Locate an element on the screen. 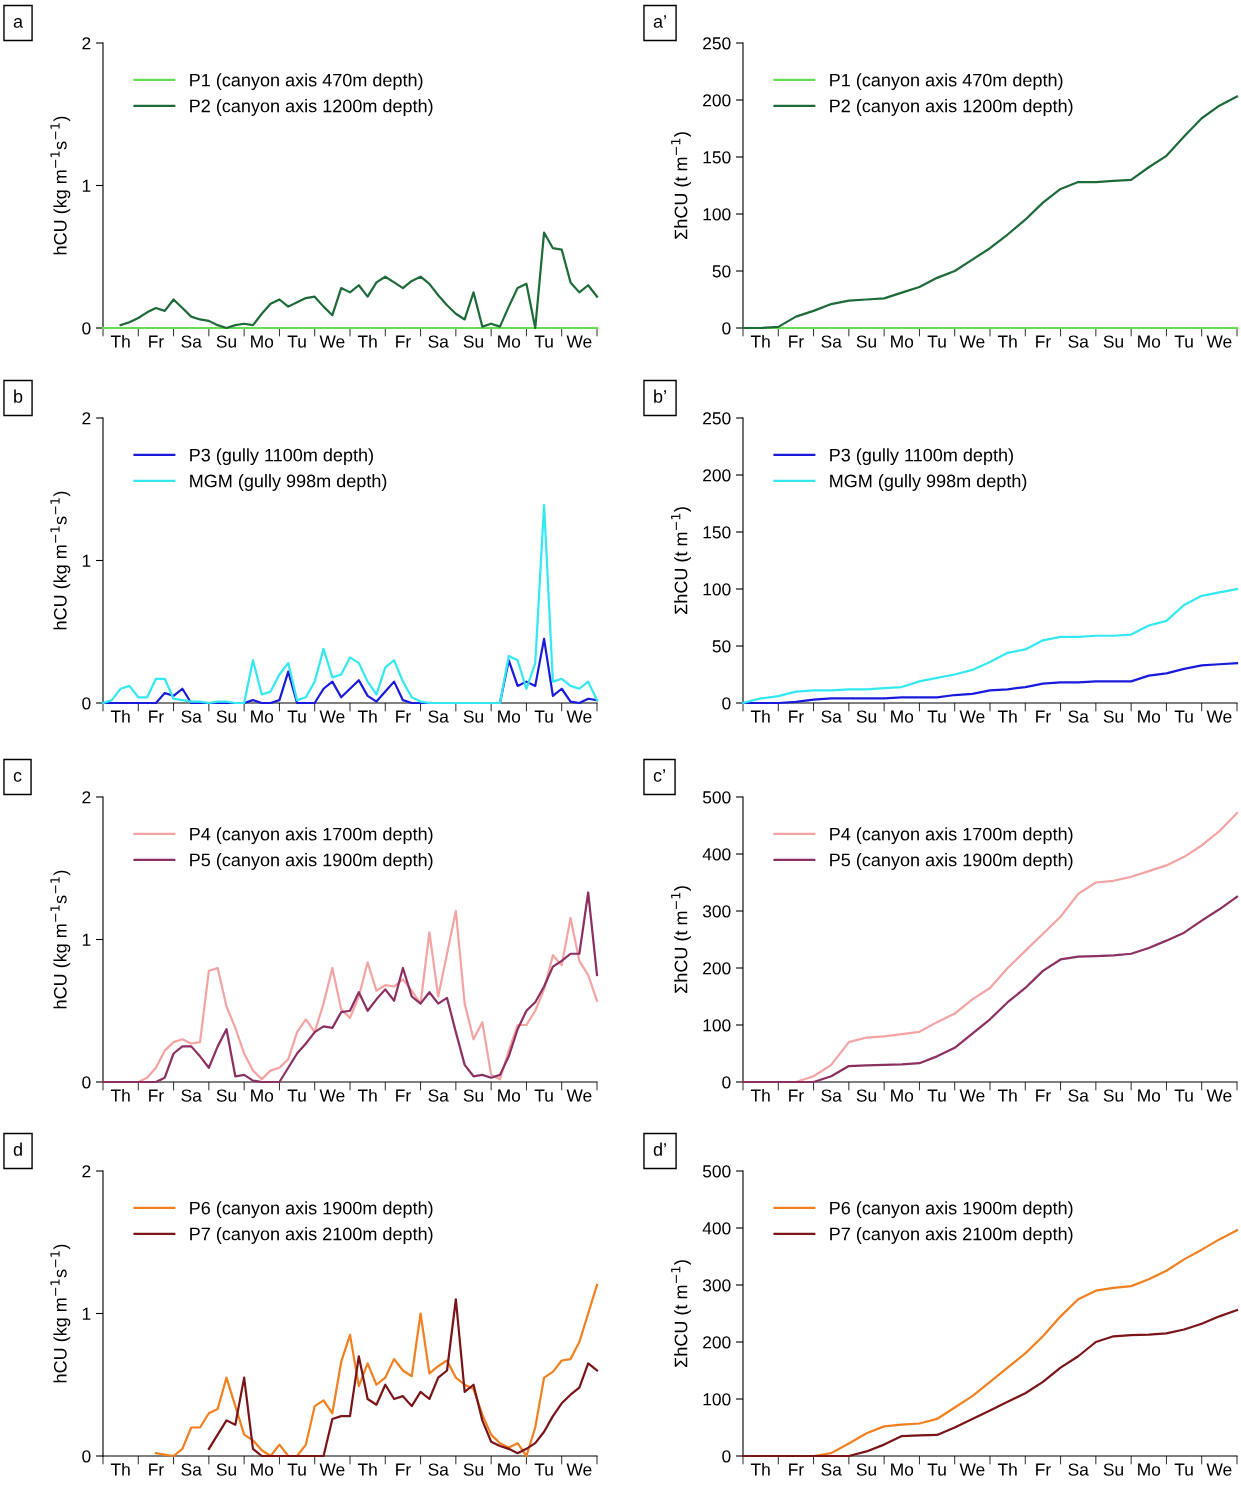 This screenshot has height=1490, width=1241. y-tick-label: 400 is located at coordinates (716, 1228).